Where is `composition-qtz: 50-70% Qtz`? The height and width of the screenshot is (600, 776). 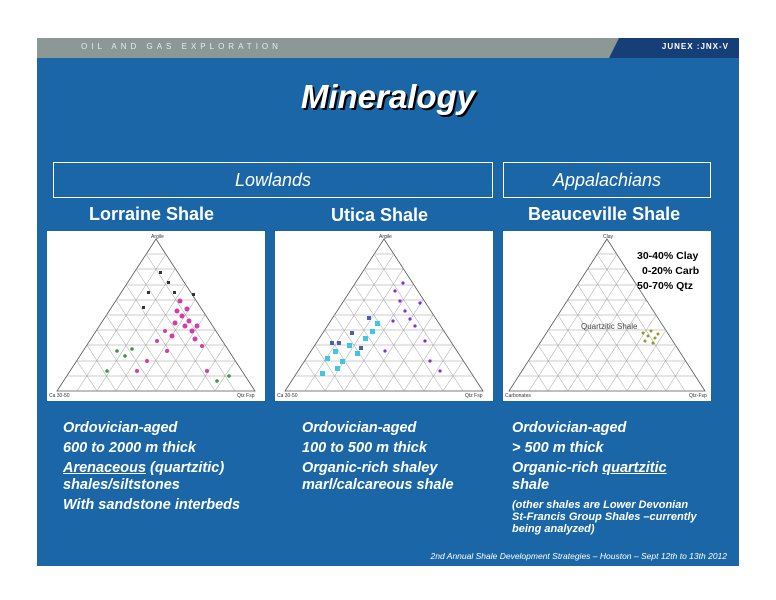
composition-qtz: 50-70% Qtz is located at coordinates (665, 286).